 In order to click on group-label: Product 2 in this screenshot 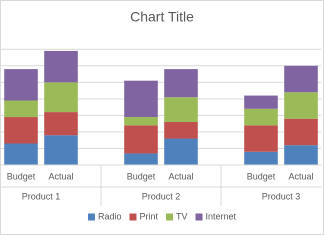, I will do `click(161, 196)`.